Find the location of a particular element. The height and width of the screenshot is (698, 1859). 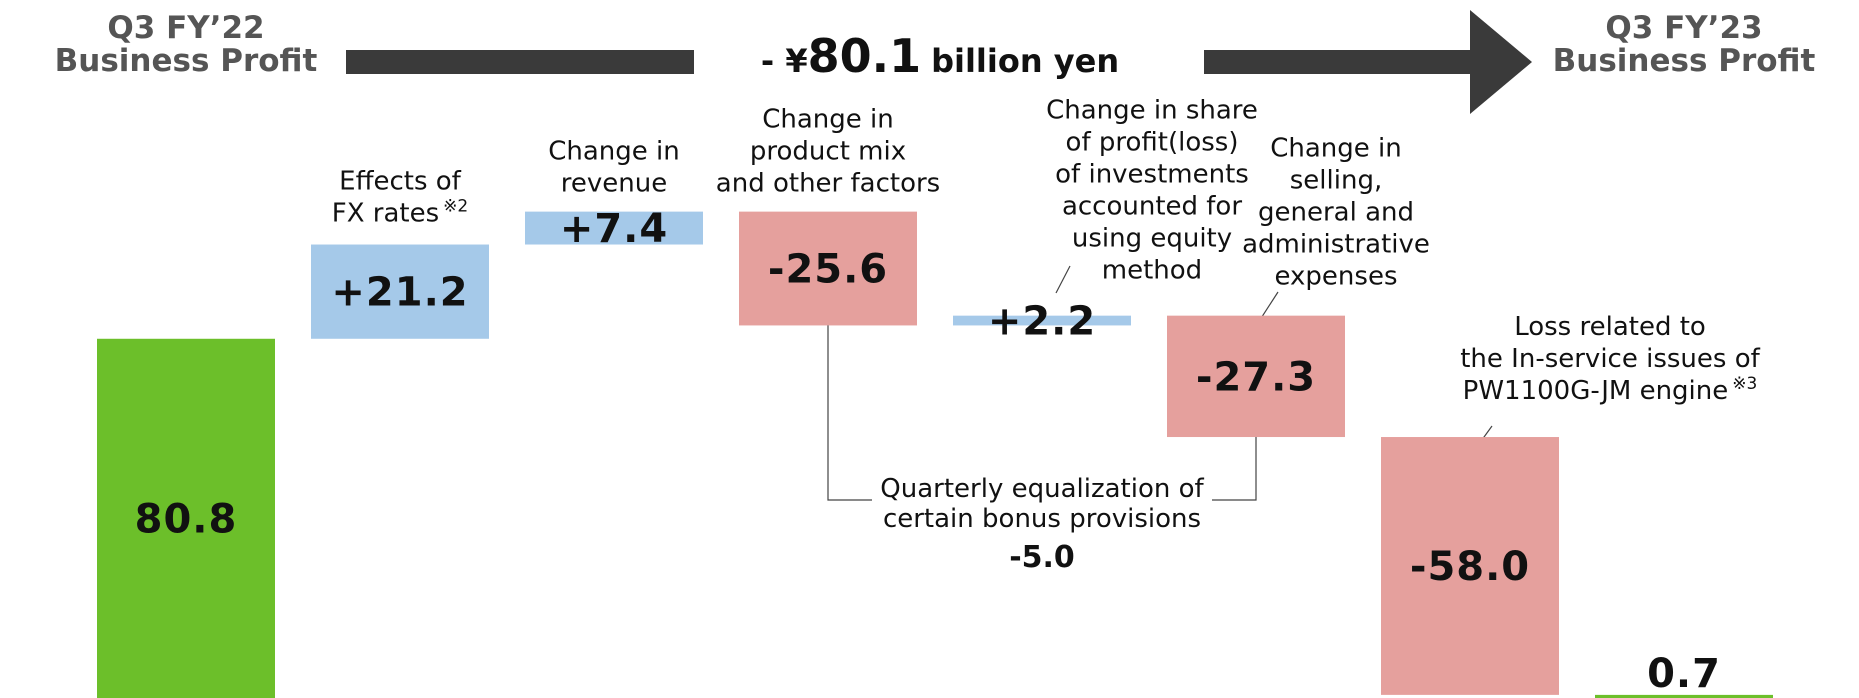

category-label: administrative is located at coordinates (1336, 245).